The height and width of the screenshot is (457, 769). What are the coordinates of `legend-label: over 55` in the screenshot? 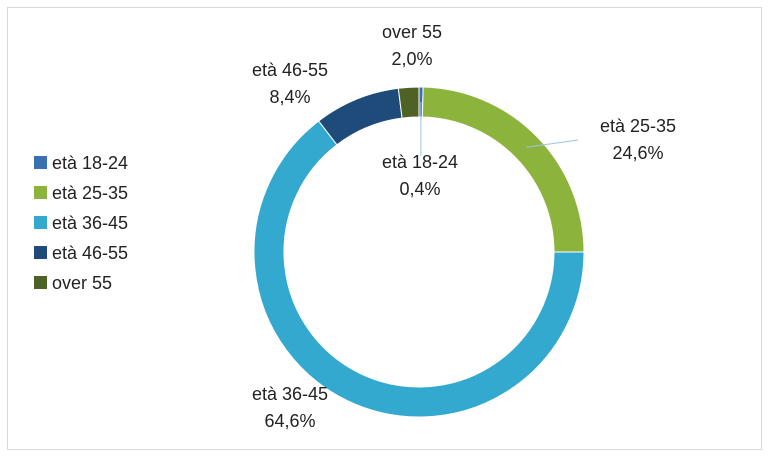 It's located at (82, 283).